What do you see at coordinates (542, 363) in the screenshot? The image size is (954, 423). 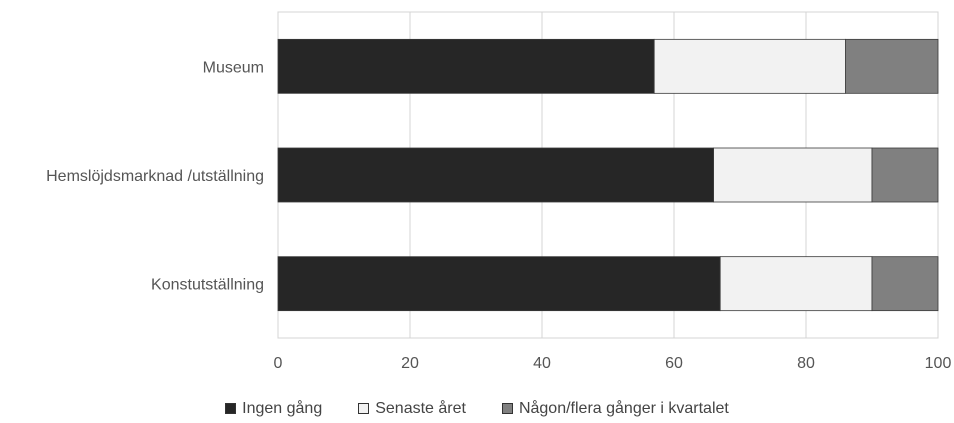 I see `x-tick-label: 40` at bounding box center [542, 363].